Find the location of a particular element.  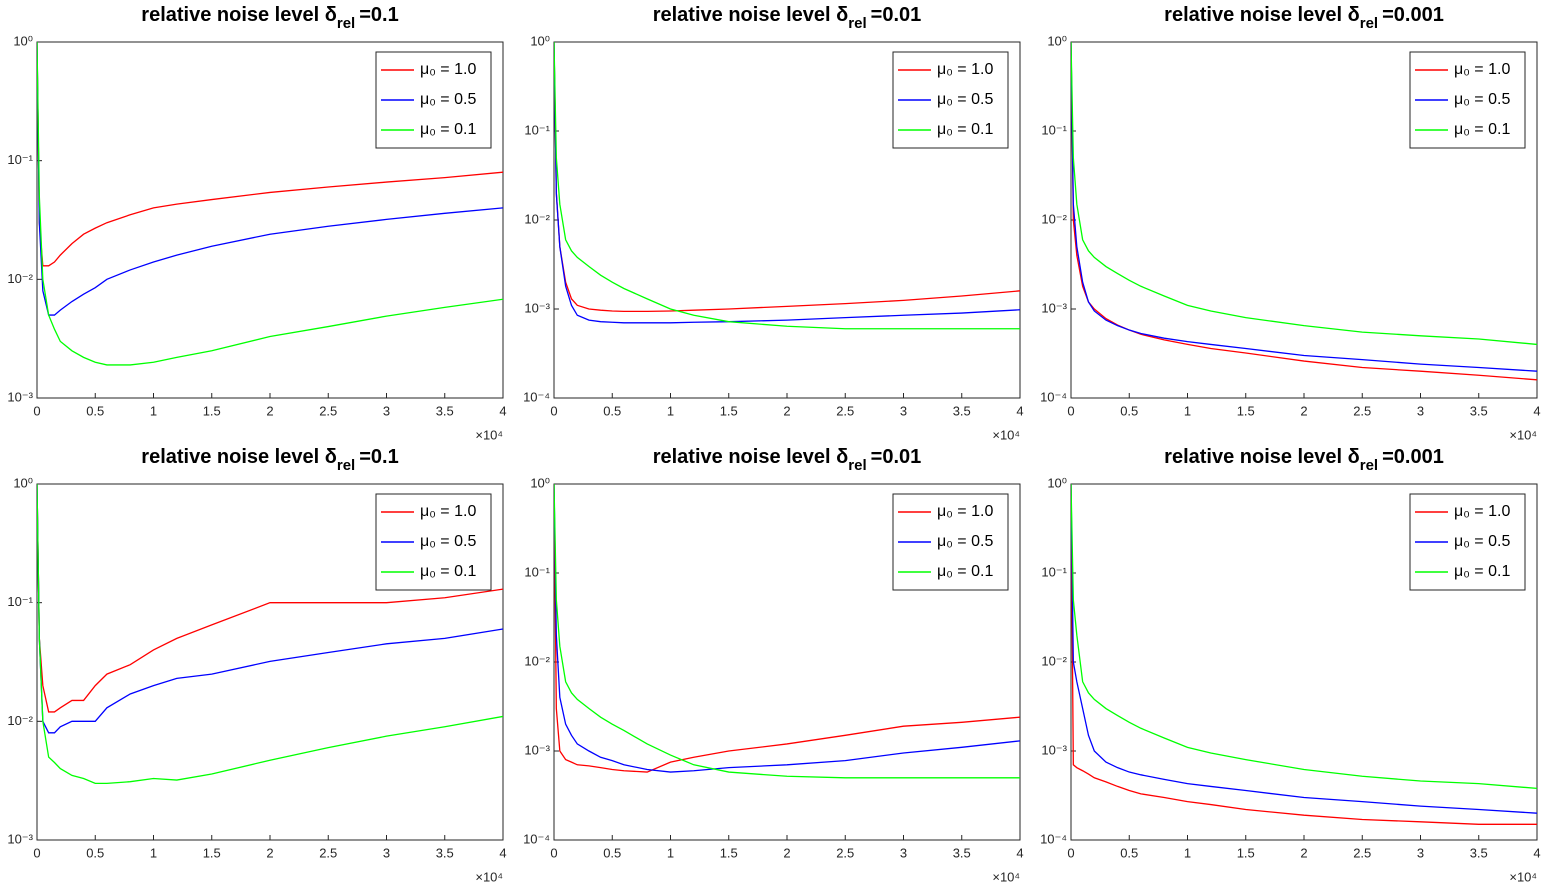

chart-title: relative noise level δrel =0.001 is located at coordinates (1304, 460).